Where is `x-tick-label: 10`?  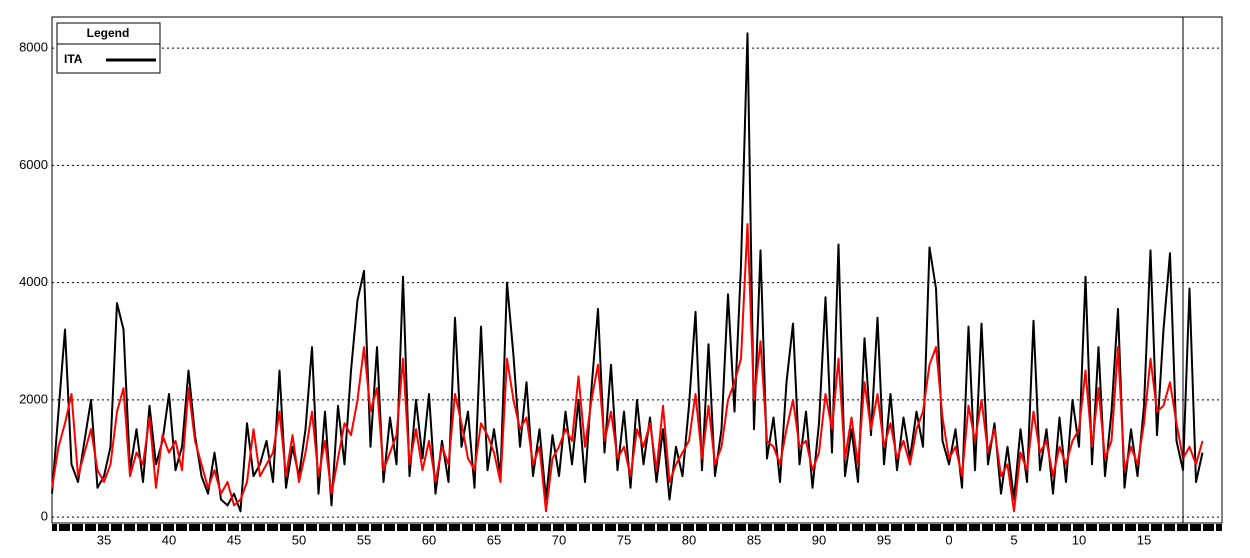 x-tick-label: 10 is located at coordinates (1079, 539).